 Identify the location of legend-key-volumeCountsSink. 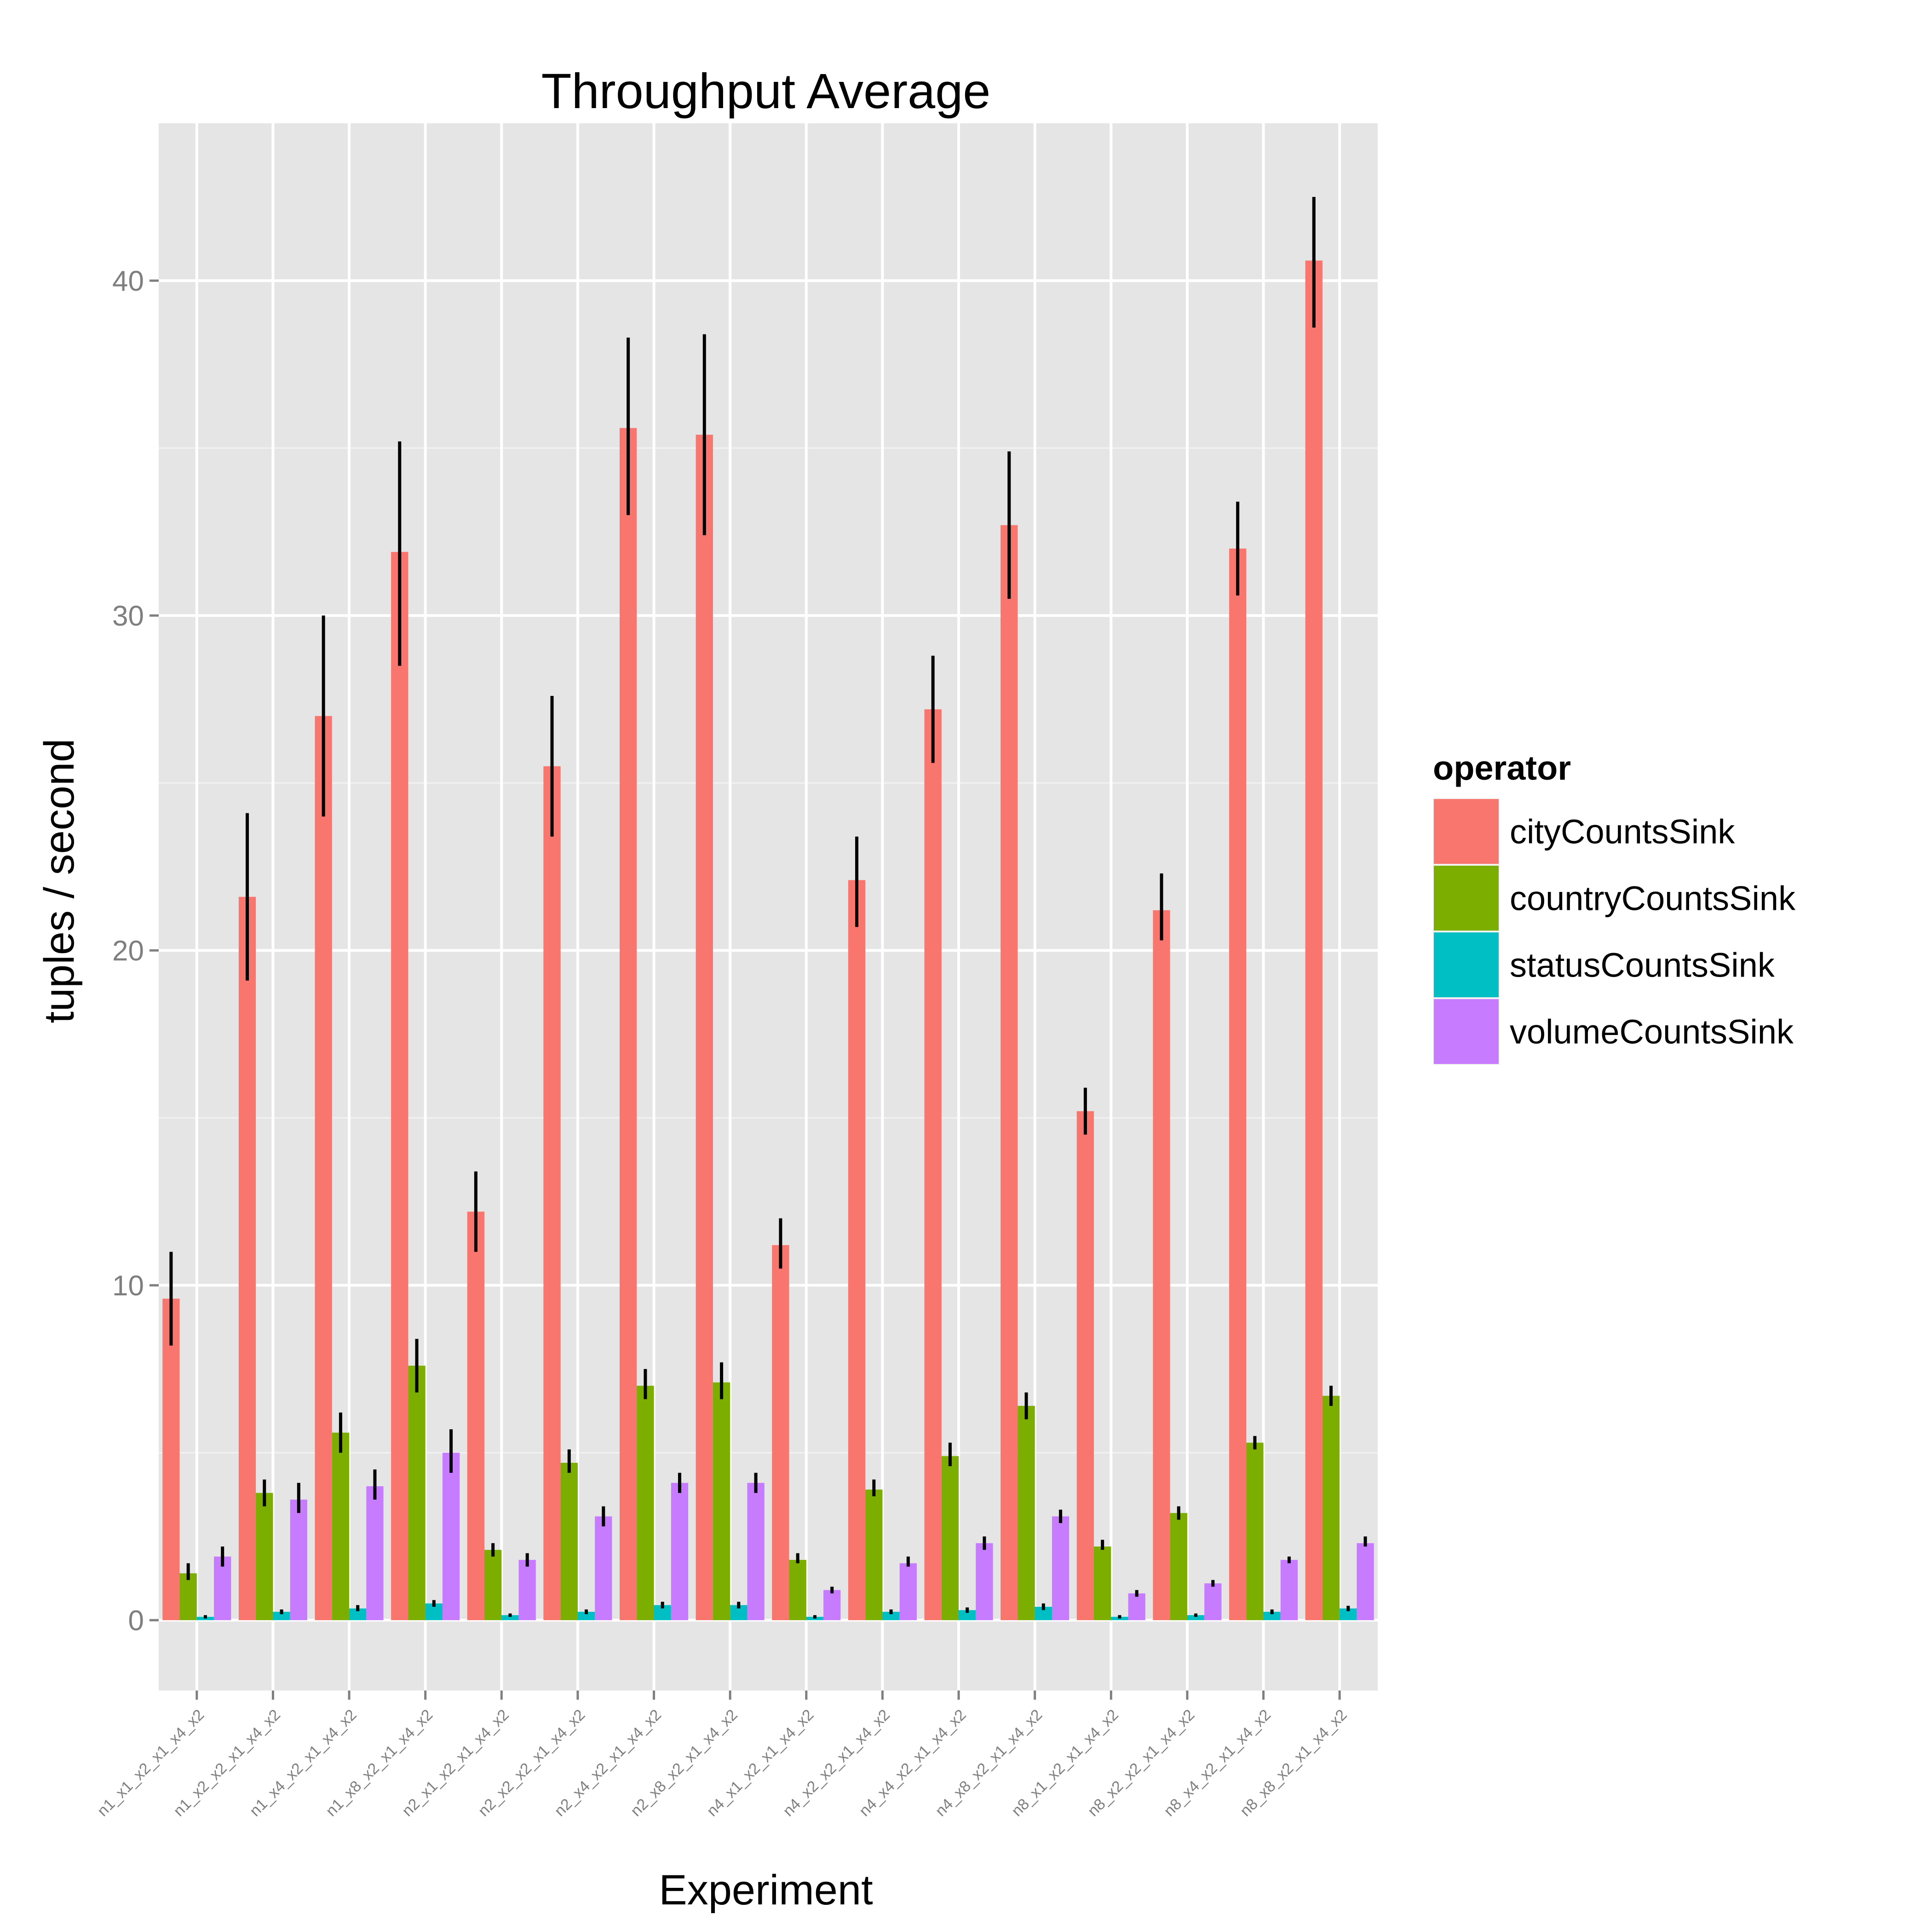
(1466, 1031).